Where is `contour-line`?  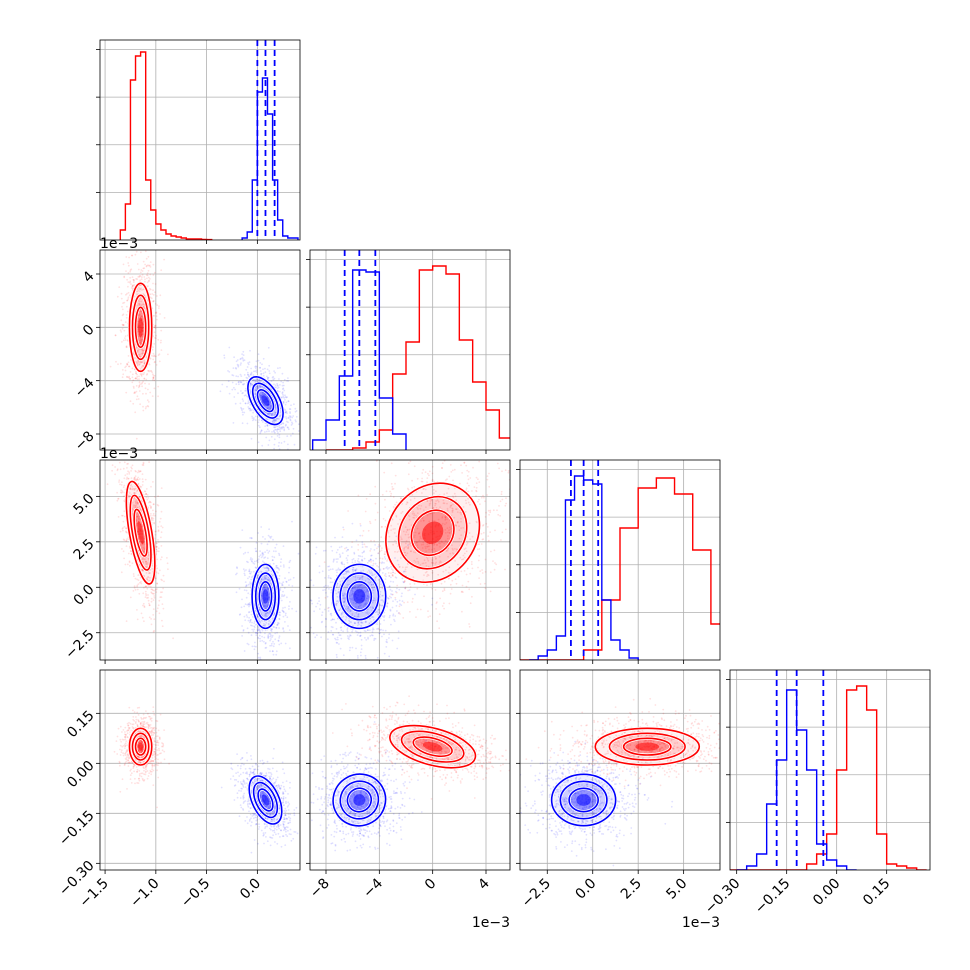
contour-line is located at coordinates (140, 327).